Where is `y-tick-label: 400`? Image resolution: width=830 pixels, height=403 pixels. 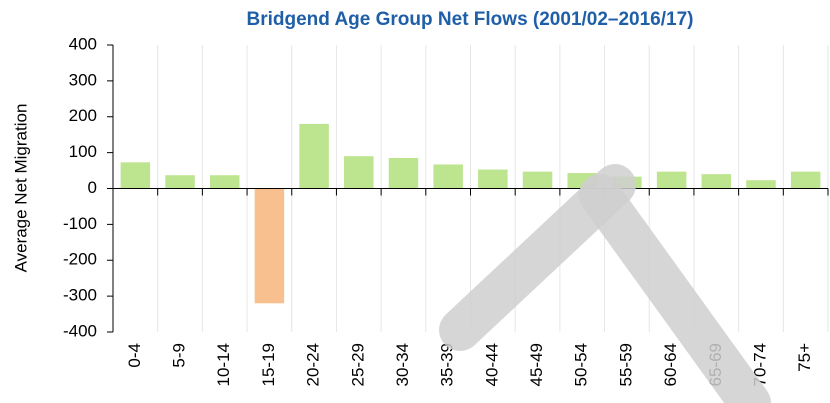
y-tick-label: 400 is located at coordinates (83, 43).